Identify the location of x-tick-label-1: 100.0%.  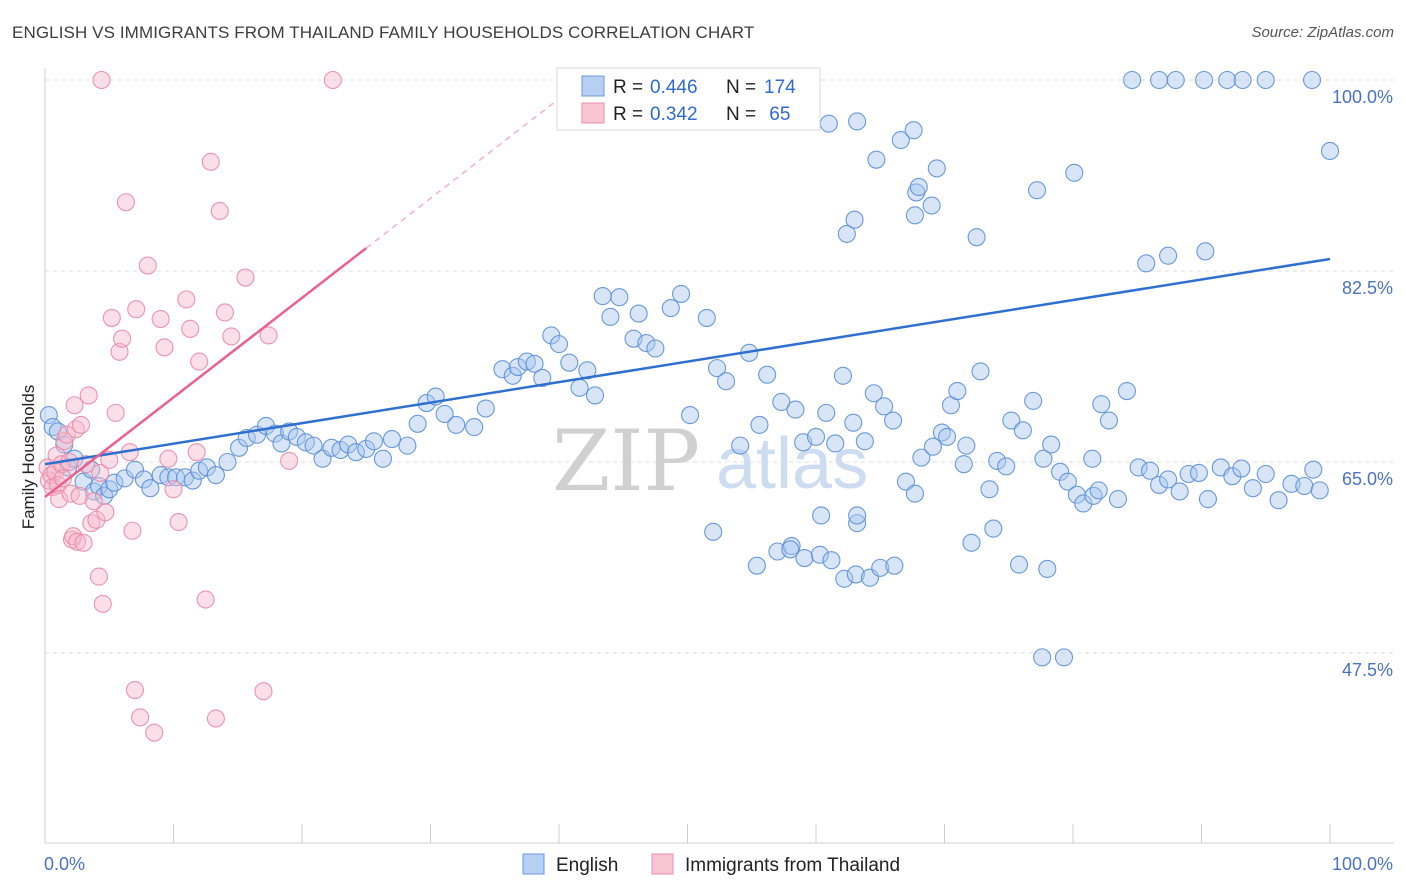
(1362, 864).